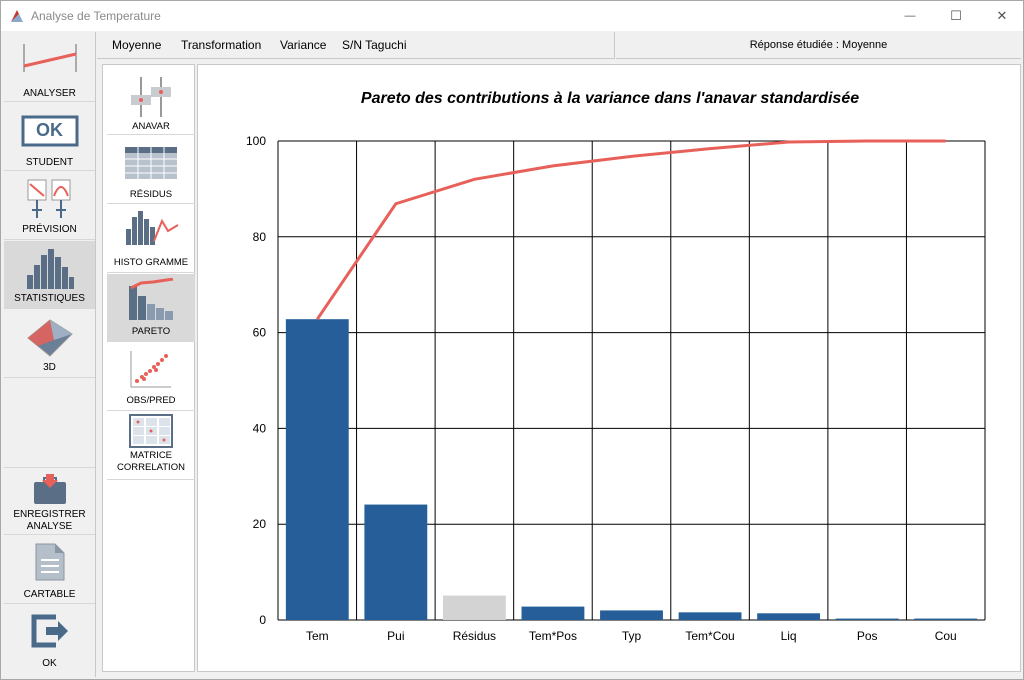 The height and width of the screenshot is (680, 1024). I want to click on sidebar-item-enregistrer-analyse: ENREGISTRER ANALYSE, so click(49, 501).